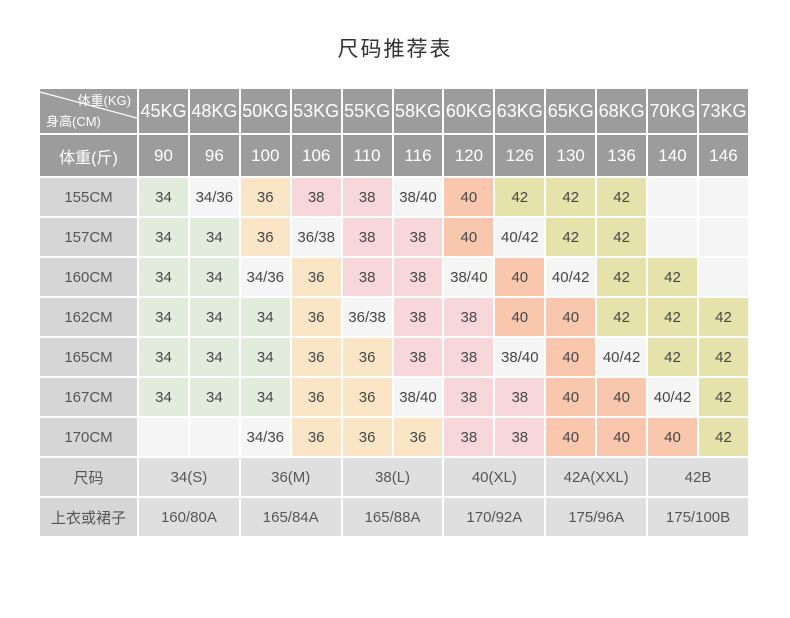 The width and height of the screenshot is (790, 618). Describe the element at coordinates (394, 437) in the screenshot. I see `height-row: 170CM 34/36 36 36 36 38 38 40 40 40 42` at that location.